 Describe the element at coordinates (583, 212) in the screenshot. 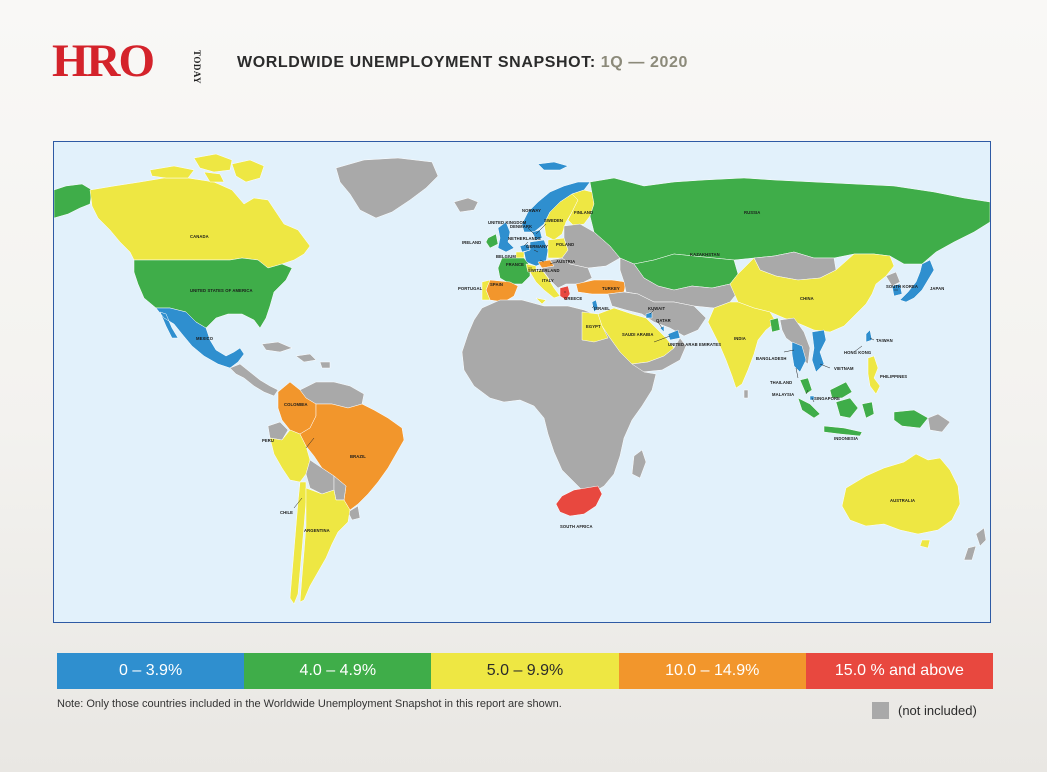

I see `label-finland: FINLAND` at that location.